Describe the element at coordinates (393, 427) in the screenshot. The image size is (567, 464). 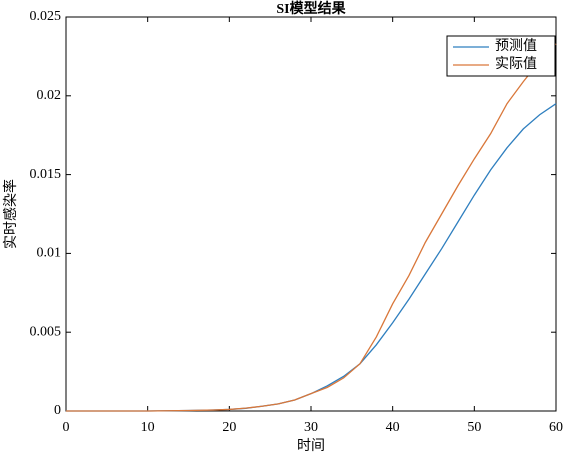
I see `x-tick-label: 40` at that location.